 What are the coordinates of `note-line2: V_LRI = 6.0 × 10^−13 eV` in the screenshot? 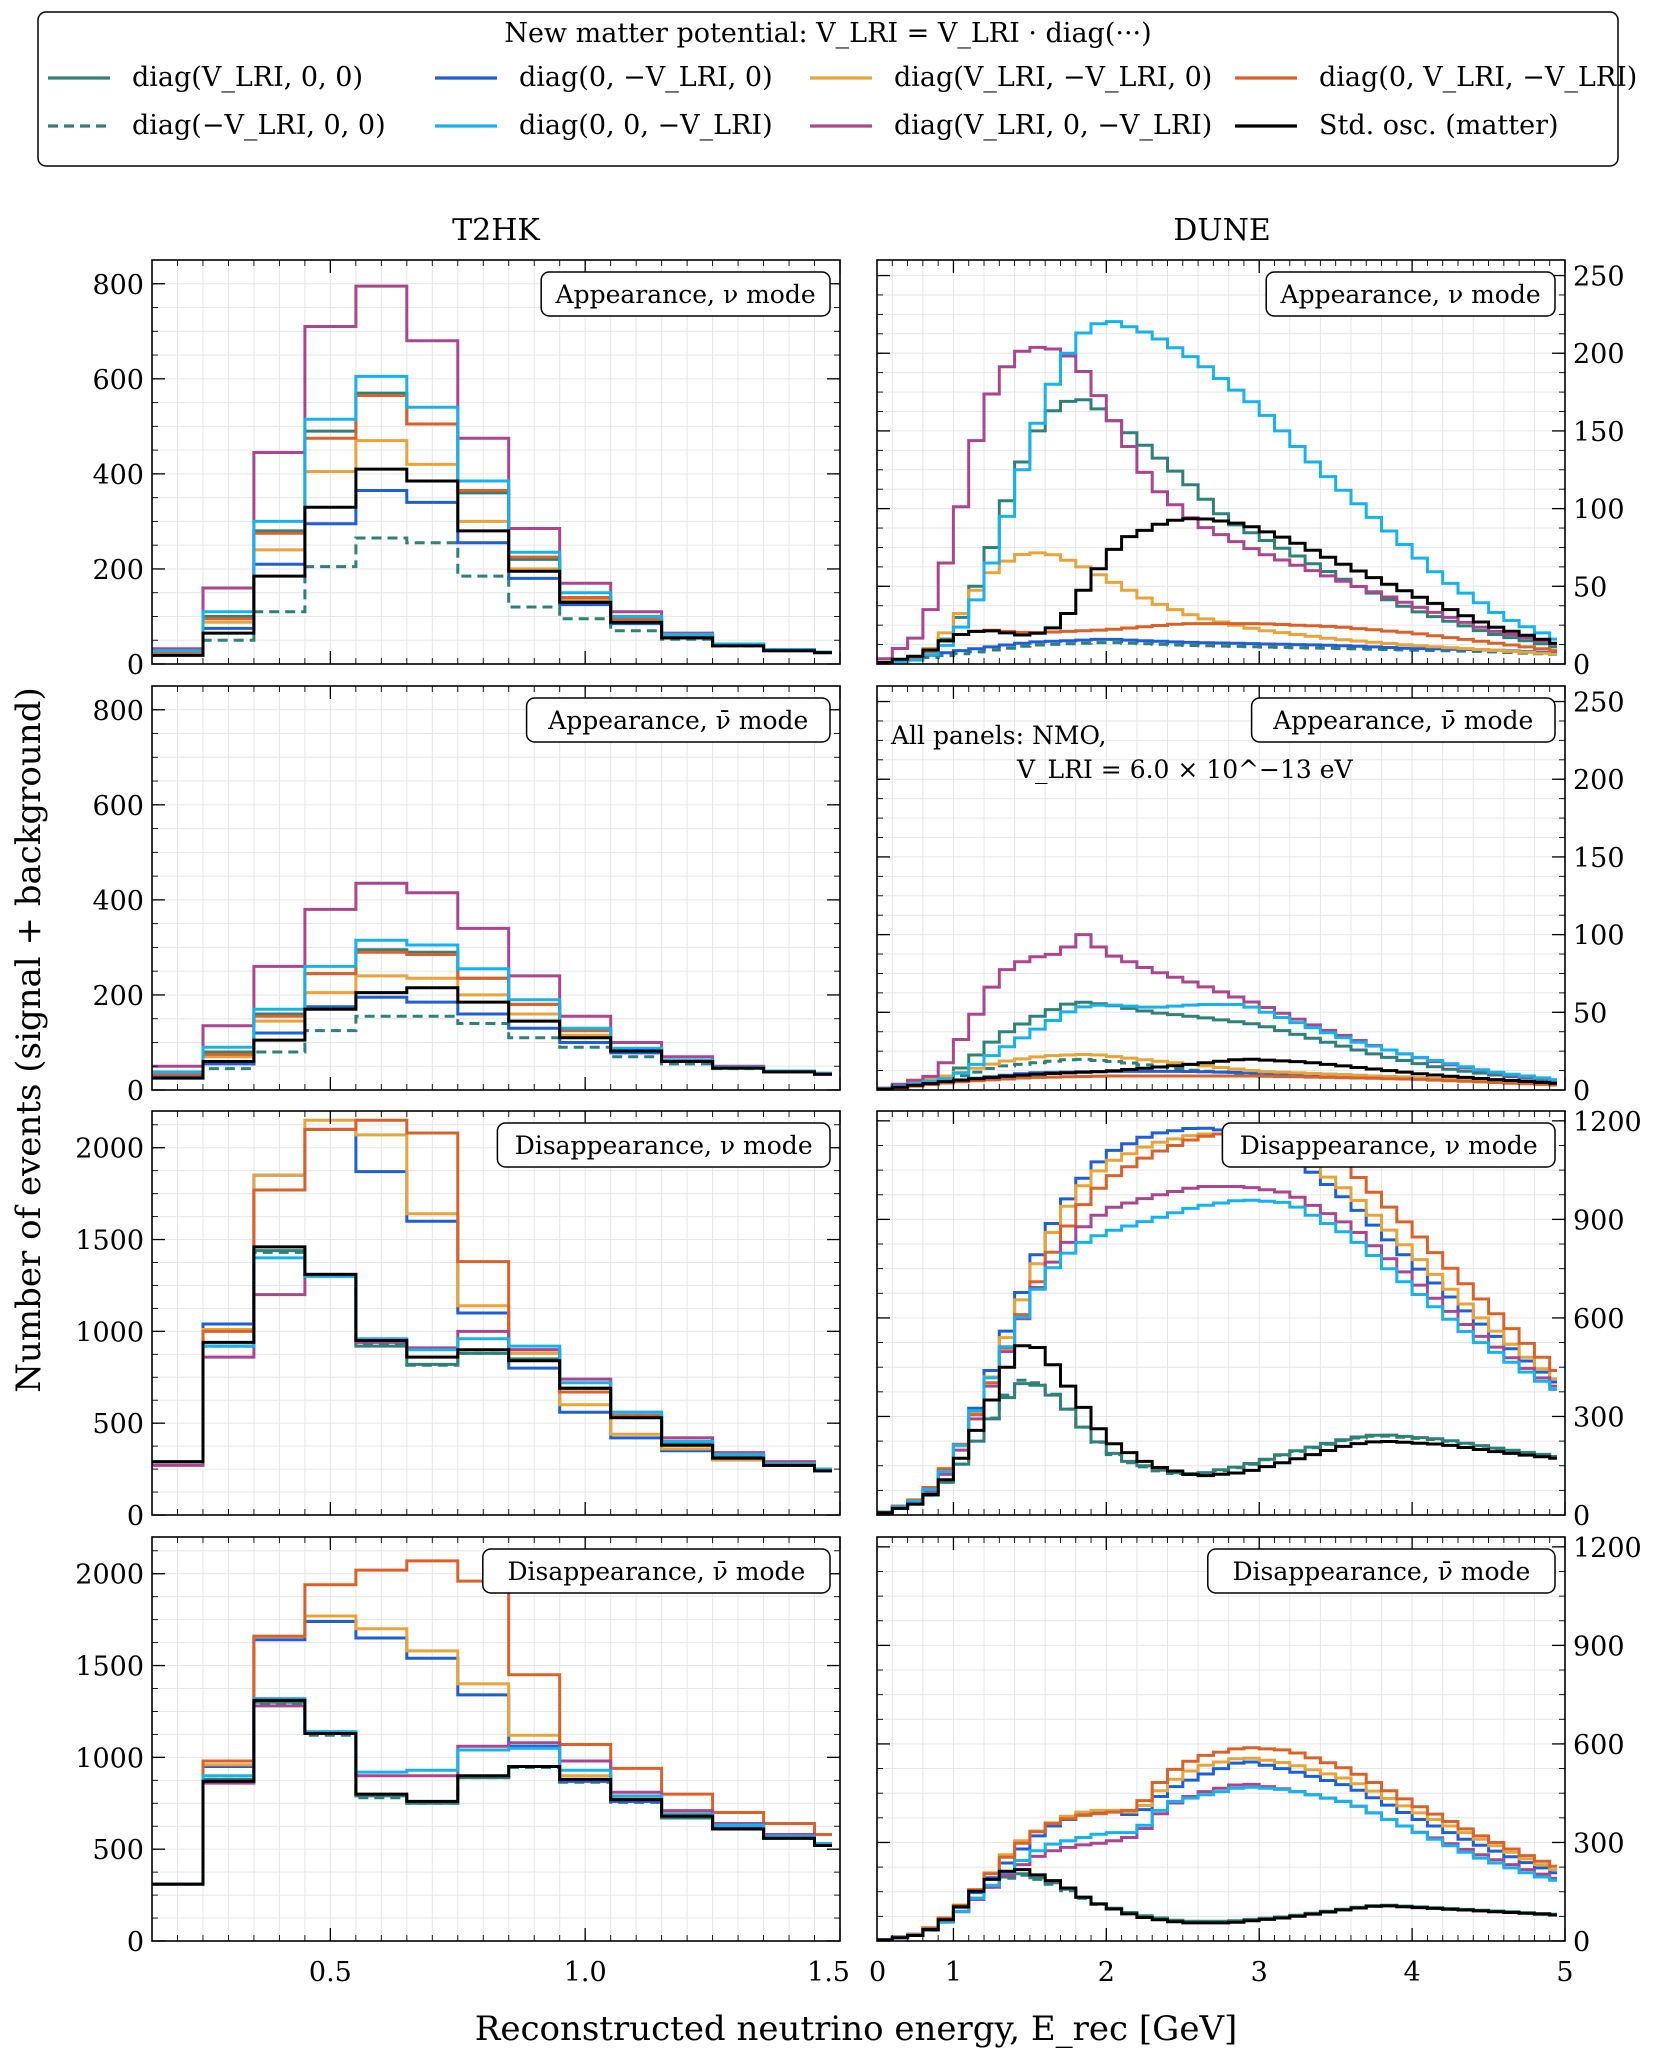 It's located at (1185, 769).